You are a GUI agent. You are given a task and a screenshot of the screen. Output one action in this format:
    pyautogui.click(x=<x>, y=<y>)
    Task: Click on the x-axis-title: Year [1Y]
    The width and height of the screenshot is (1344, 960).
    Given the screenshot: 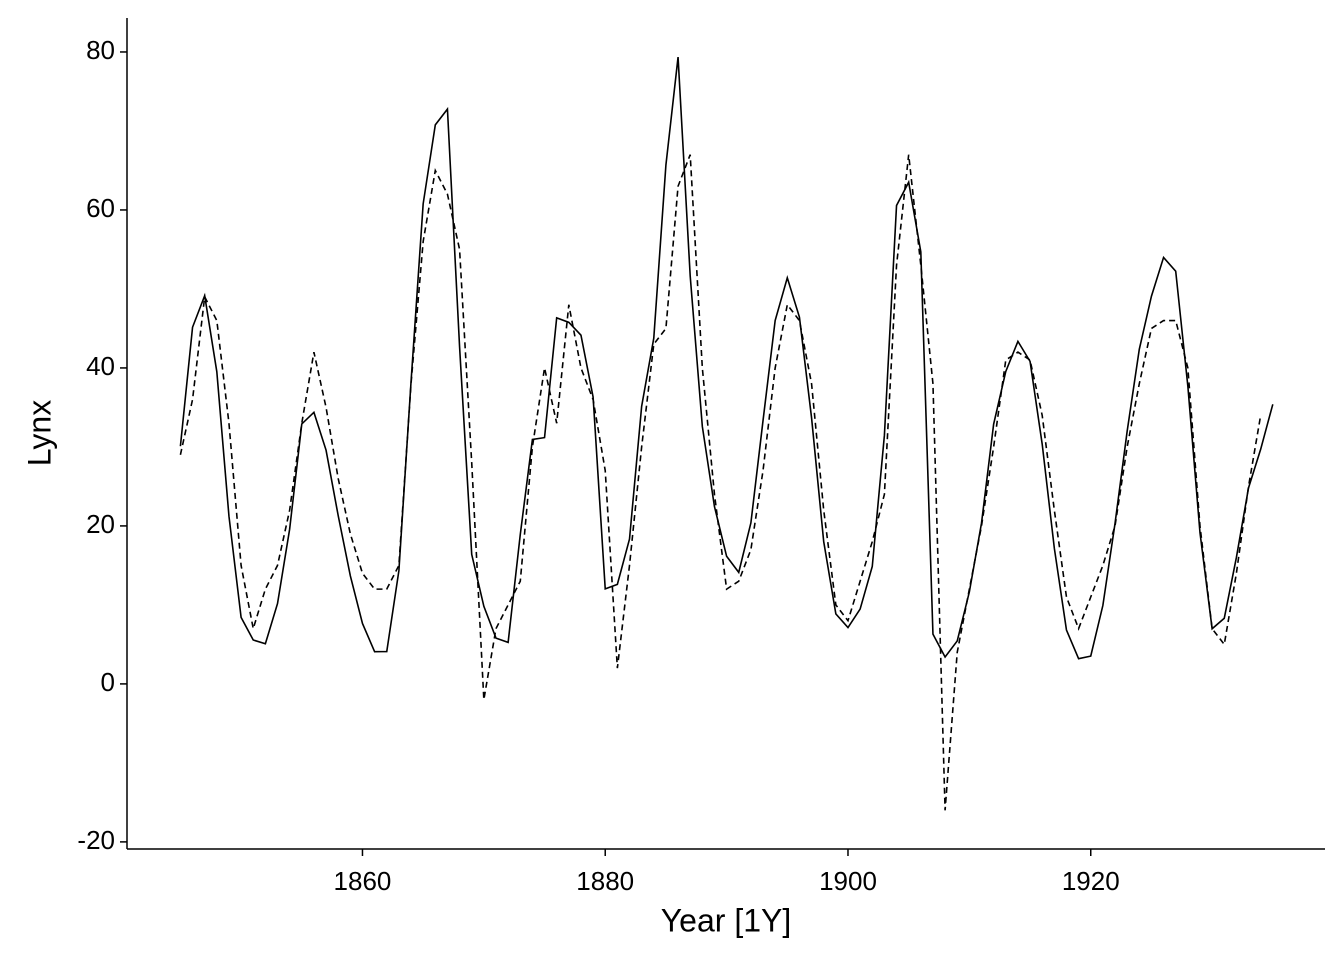 What is the action you would take?
    pyautogui.click(x=726, y=920)
    